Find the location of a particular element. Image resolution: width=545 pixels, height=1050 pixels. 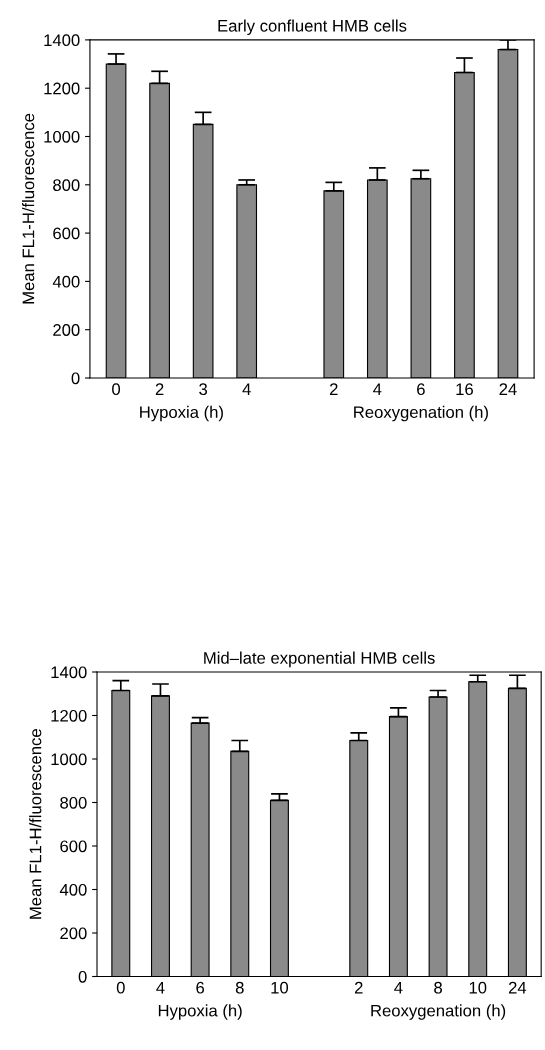

x-tick-label: 3 is located at coordinates (203, 389).